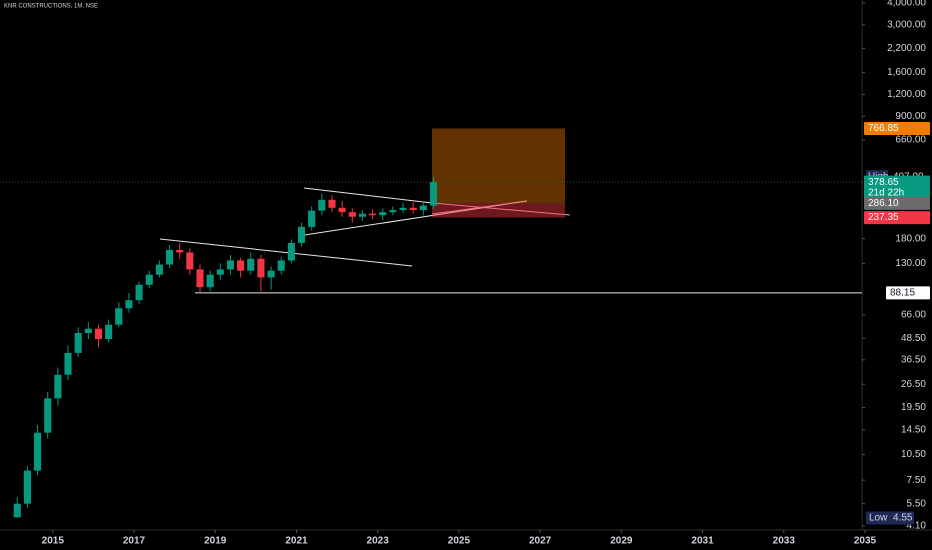 The height and width of the screenshot is (550, 932). What do you see at coordinates (53, 541) in the screenshot?
I see `x-tick-label: 2015` at bounding box center [53, 541].